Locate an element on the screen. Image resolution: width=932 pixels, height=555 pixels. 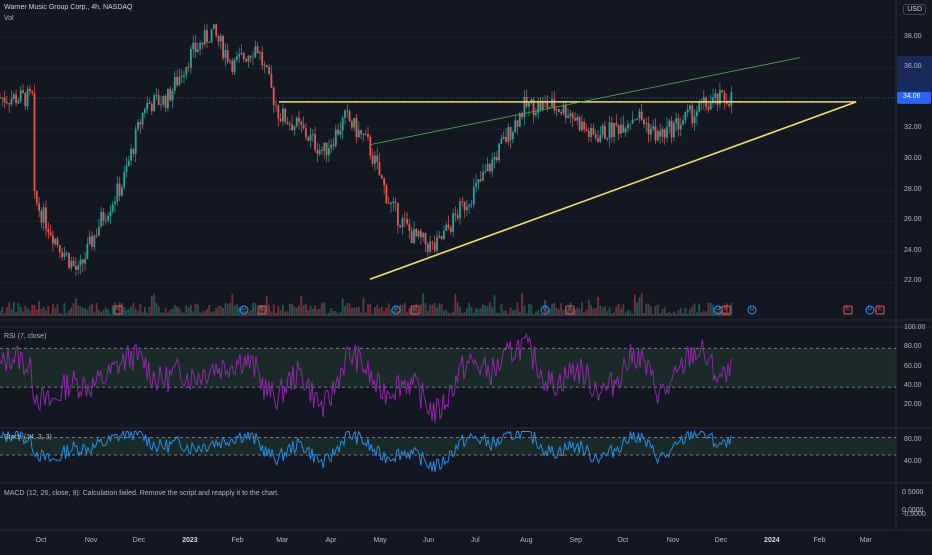
earnings-marker is located at coordinates (118, 310).